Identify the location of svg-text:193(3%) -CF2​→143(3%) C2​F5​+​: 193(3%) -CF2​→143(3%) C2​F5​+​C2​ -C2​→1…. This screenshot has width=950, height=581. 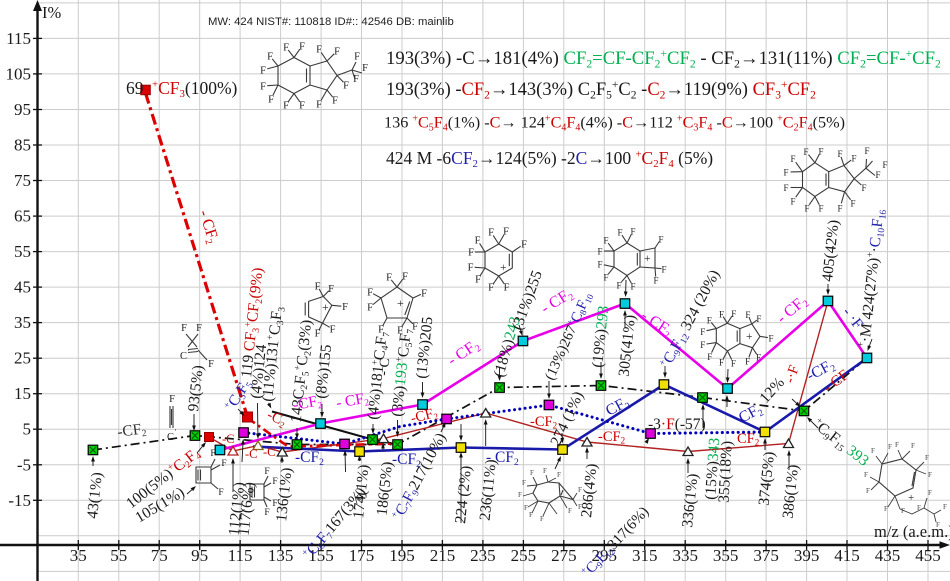
(601, 90).